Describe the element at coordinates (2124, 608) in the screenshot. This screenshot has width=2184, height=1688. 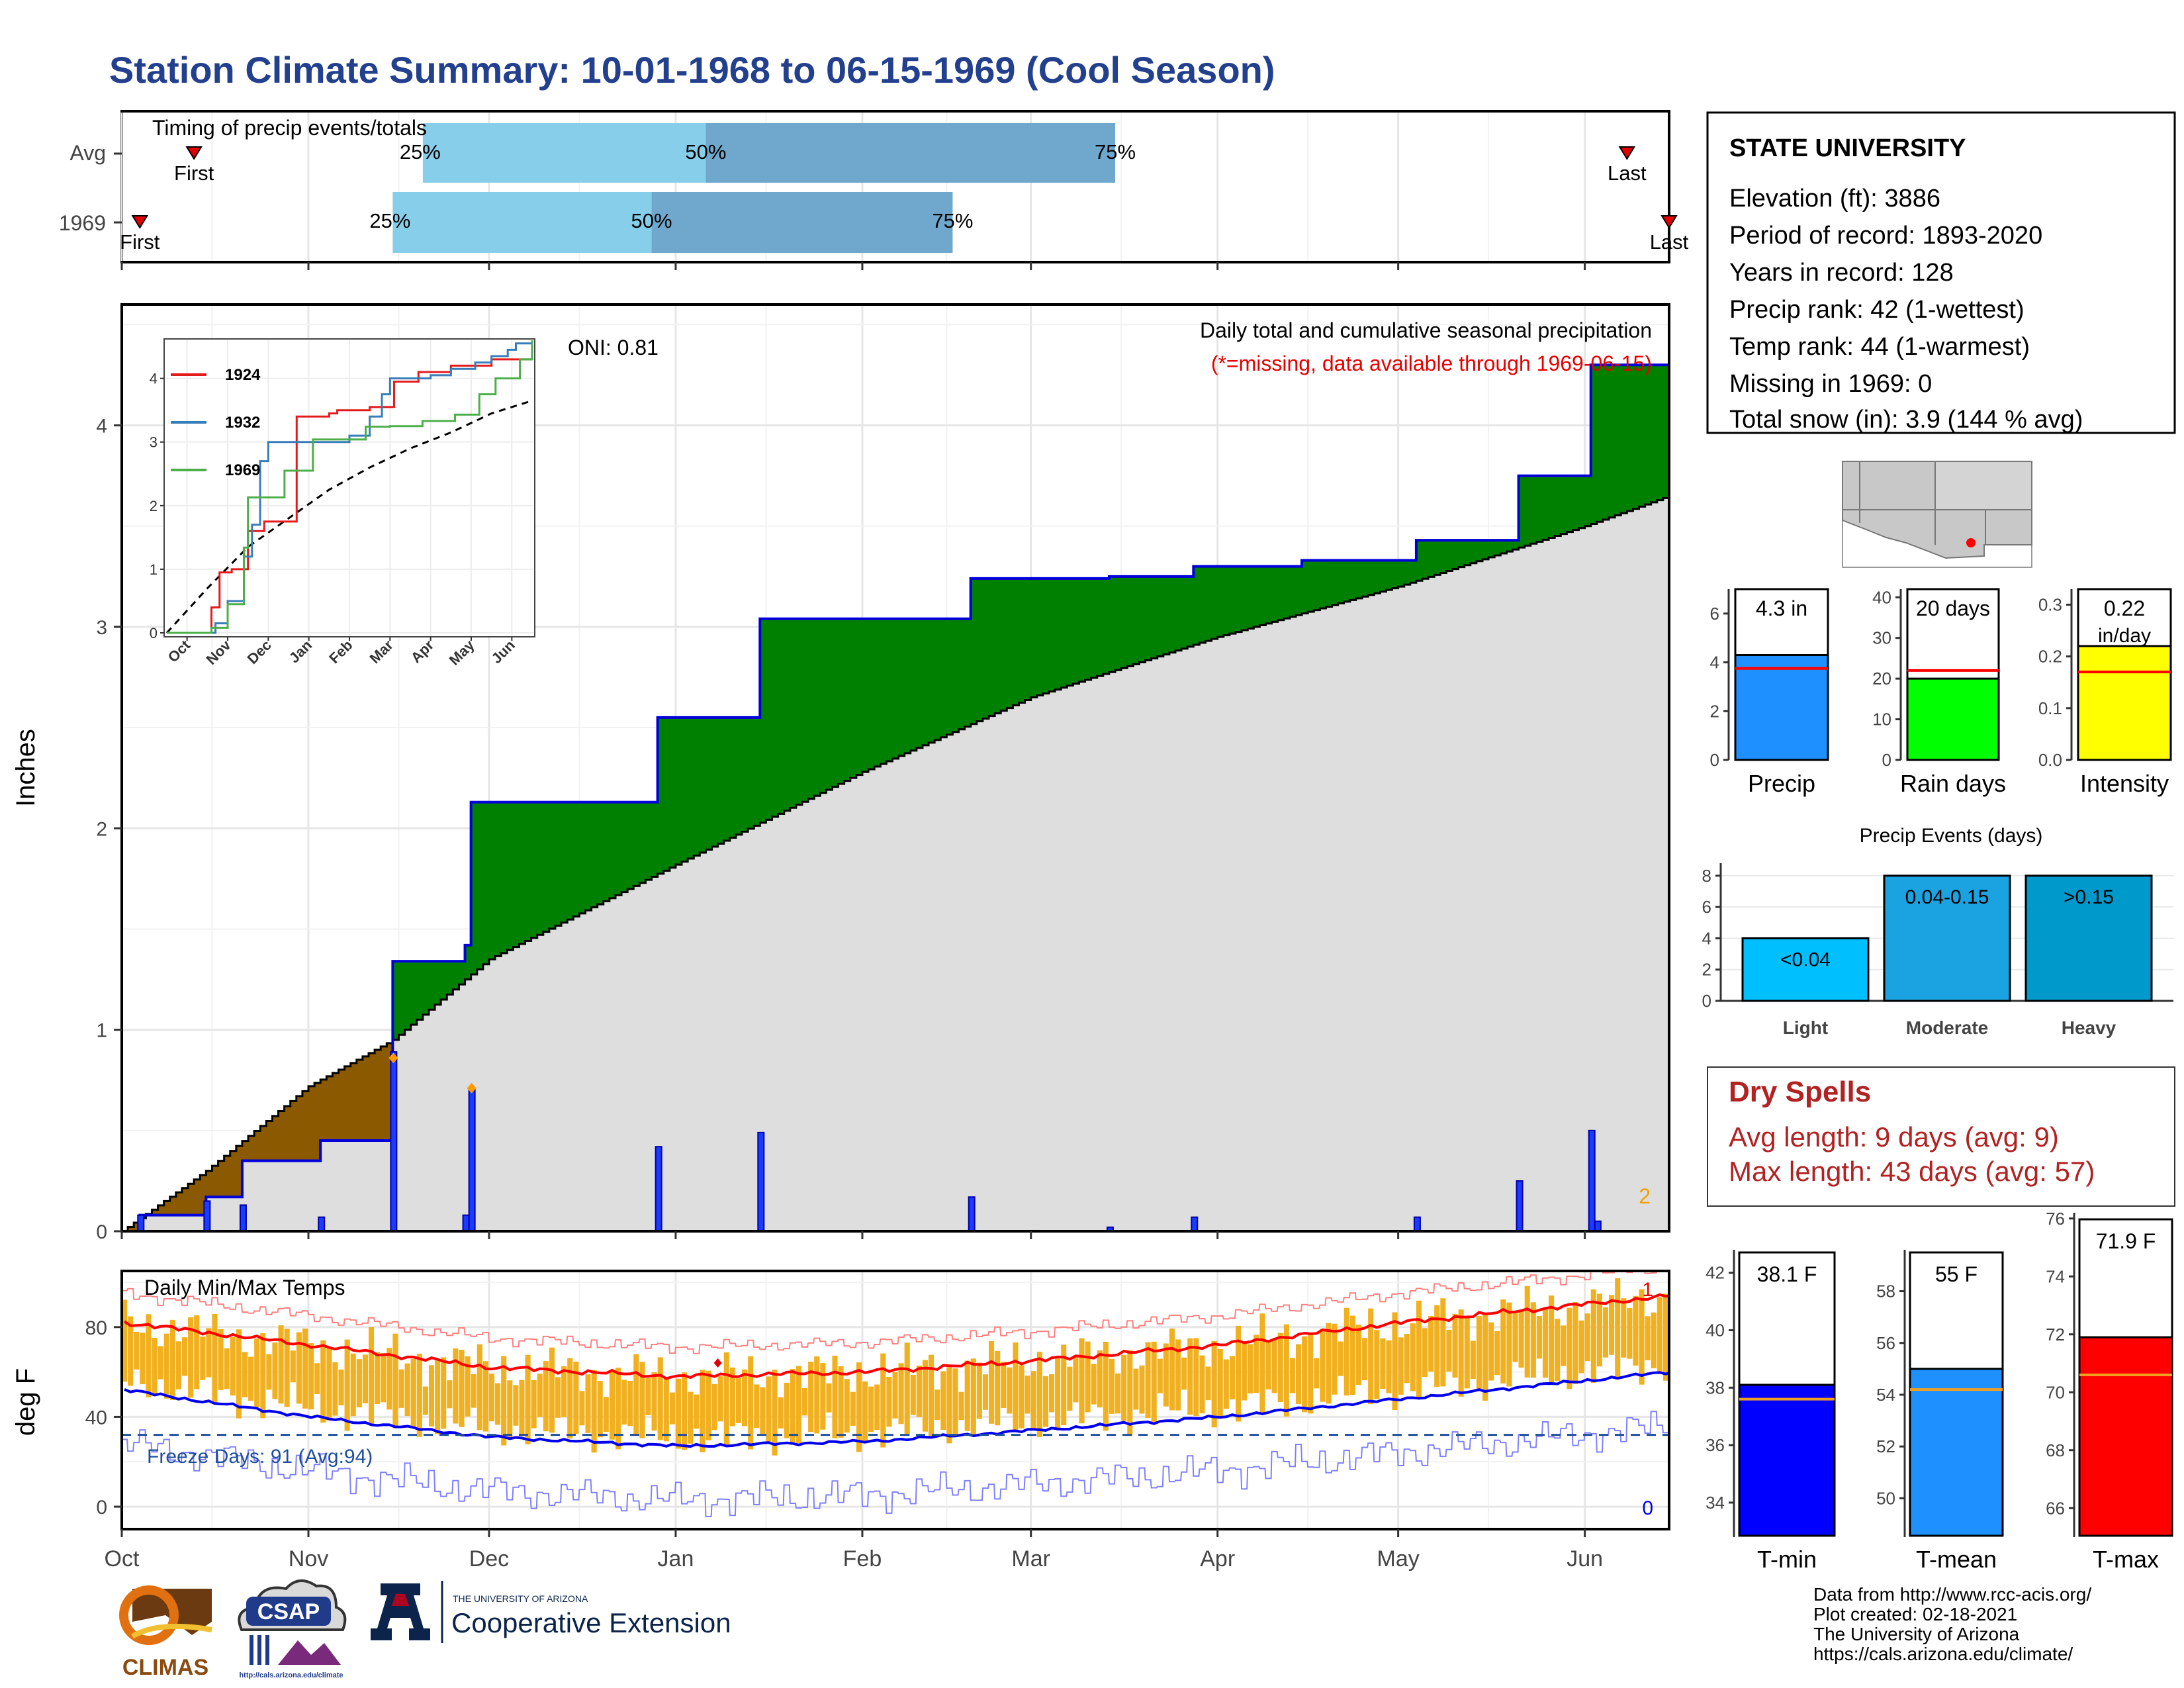
I see `summary-bar-label-2: 0.22` at that location.